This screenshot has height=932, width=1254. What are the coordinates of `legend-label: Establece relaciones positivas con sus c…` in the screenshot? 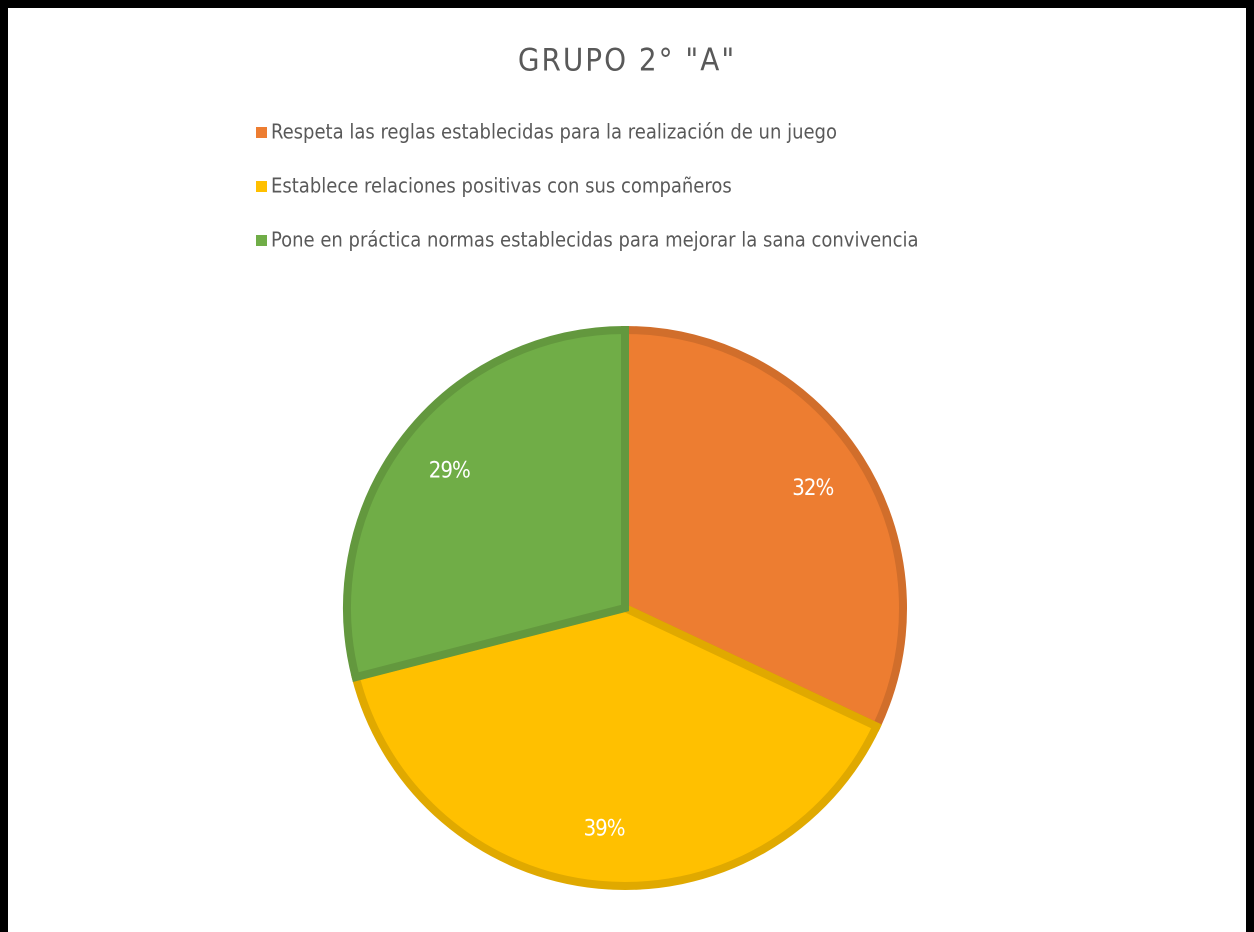 It's located at (501, 186).